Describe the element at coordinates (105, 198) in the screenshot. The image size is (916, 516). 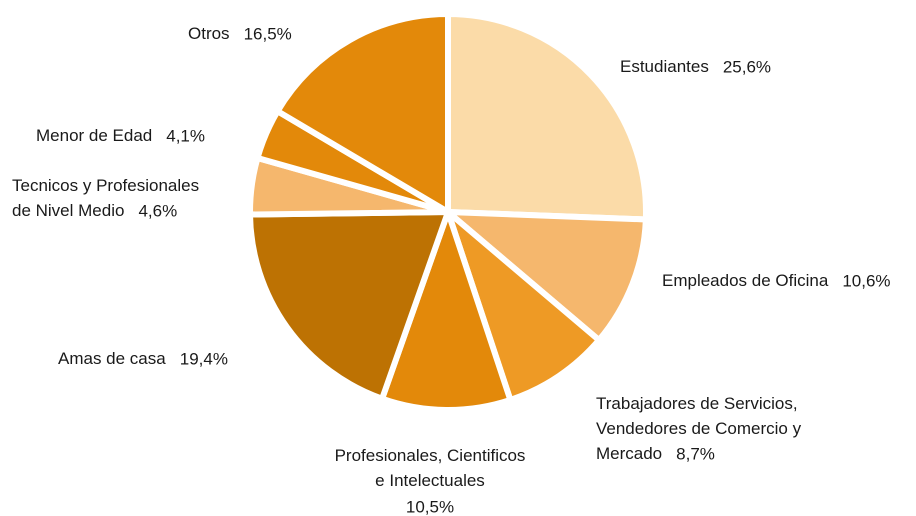
I see `slice-label: Tecnicos y Profesionales de Nivel Medio` at that location.